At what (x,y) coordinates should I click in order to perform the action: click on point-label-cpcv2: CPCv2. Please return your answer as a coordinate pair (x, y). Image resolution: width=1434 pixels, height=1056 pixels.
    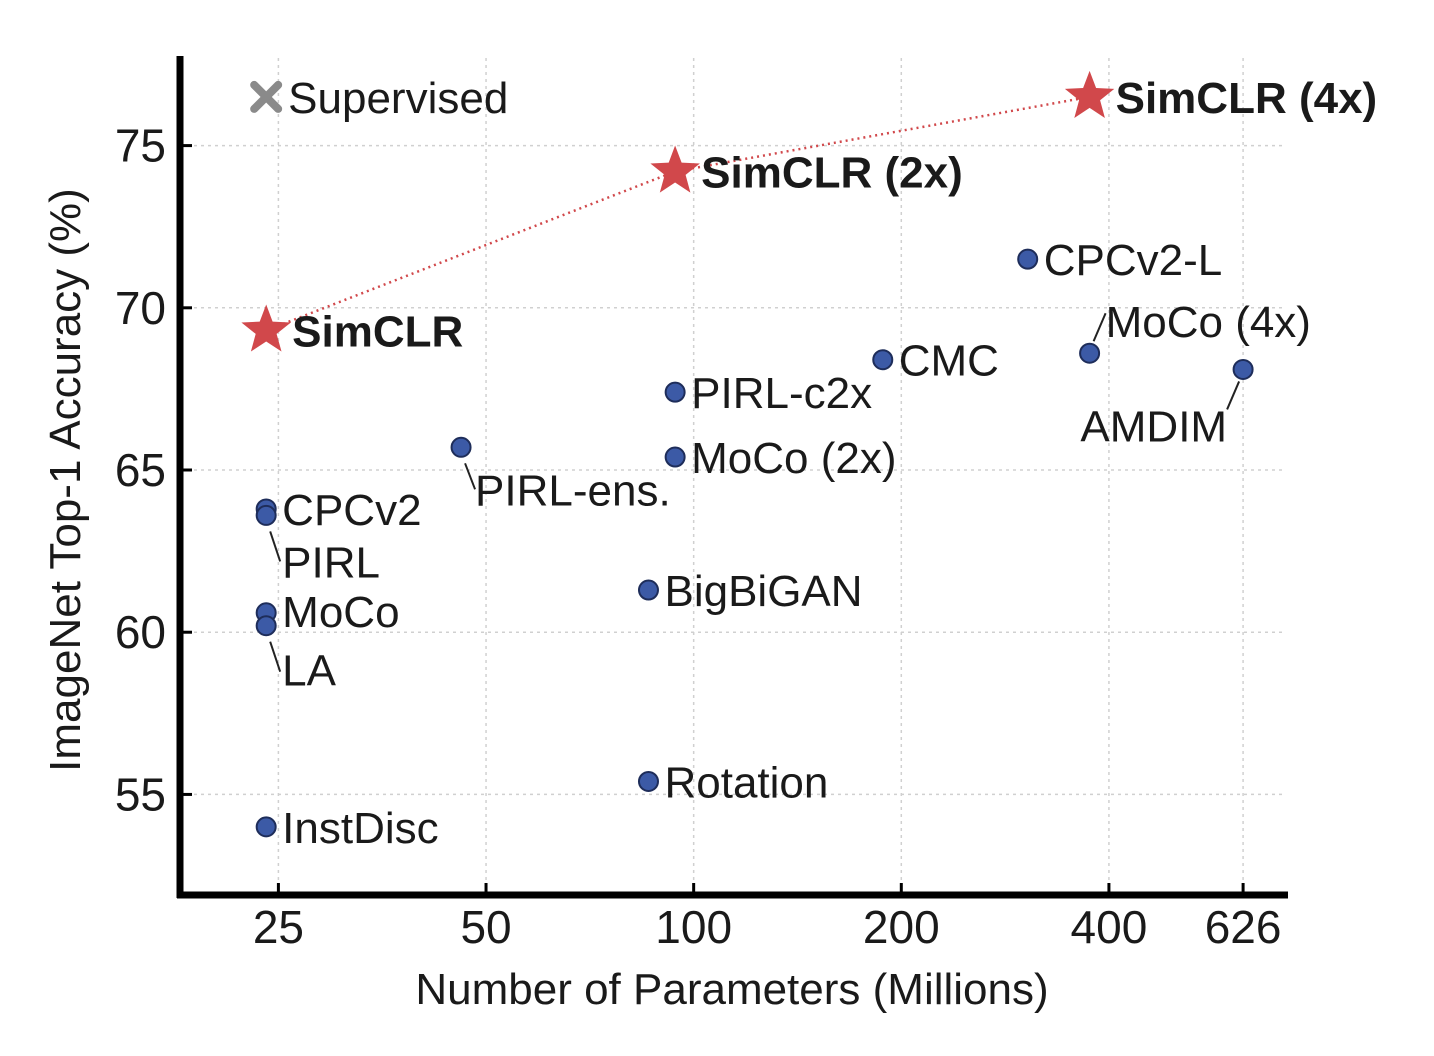
    Looking at the image, I should click on (351, 510).